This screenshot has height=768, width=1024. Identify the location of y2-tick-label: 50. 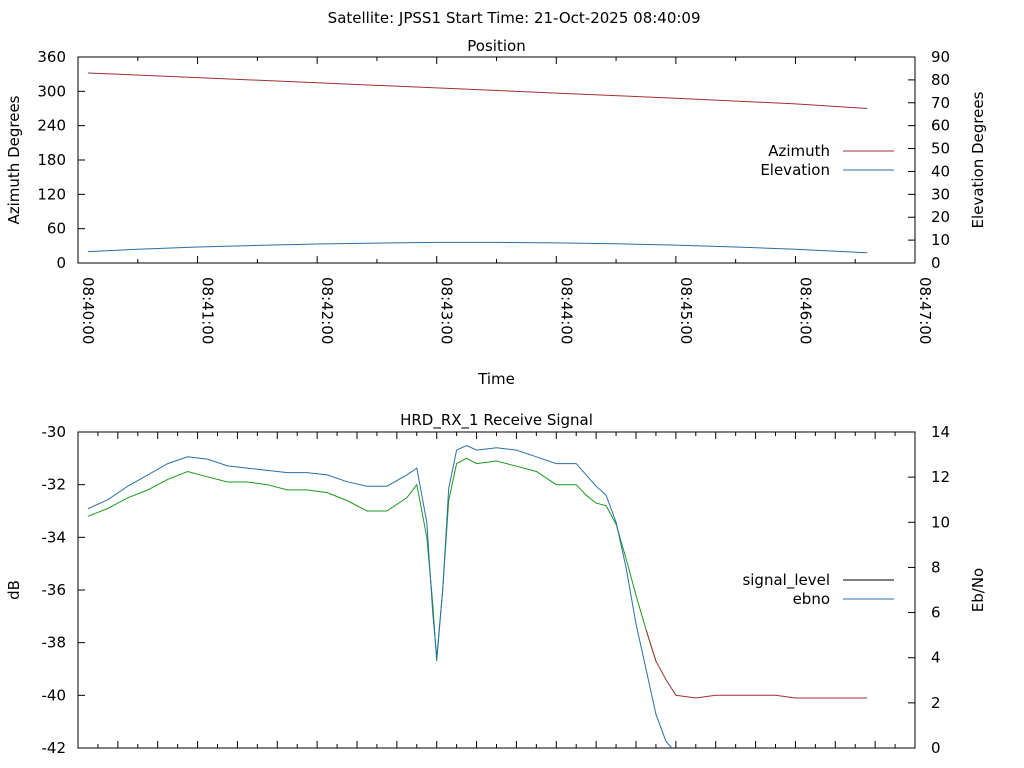
(940, 149).